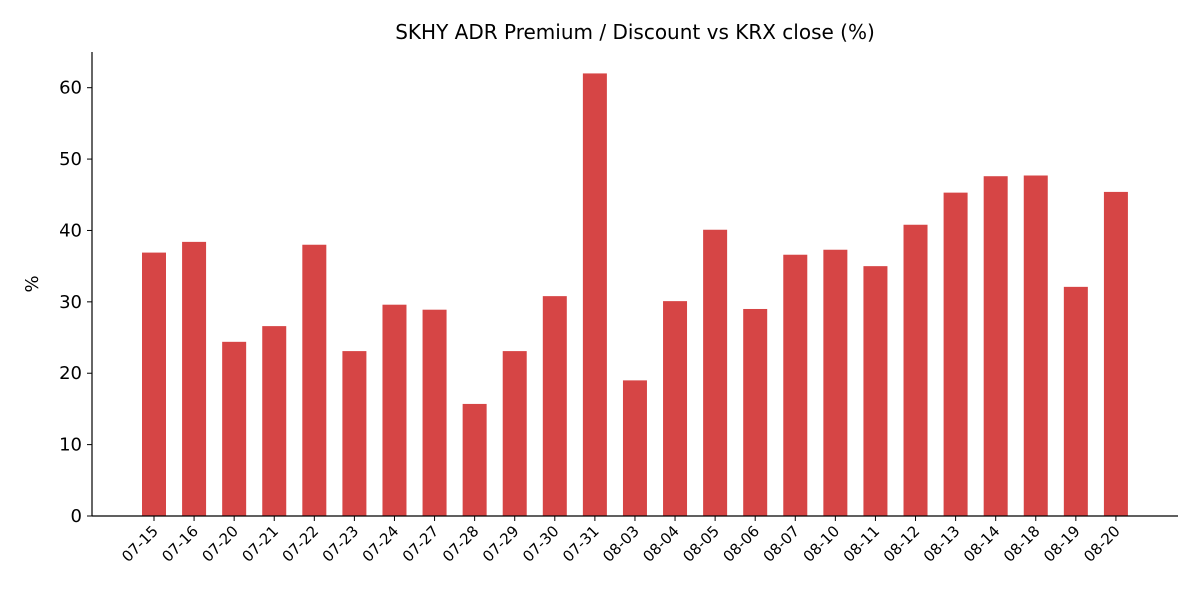 This screenshot has width=1200, height=600. I want to click on x-tick-label: 07-15, so click(140, 544).